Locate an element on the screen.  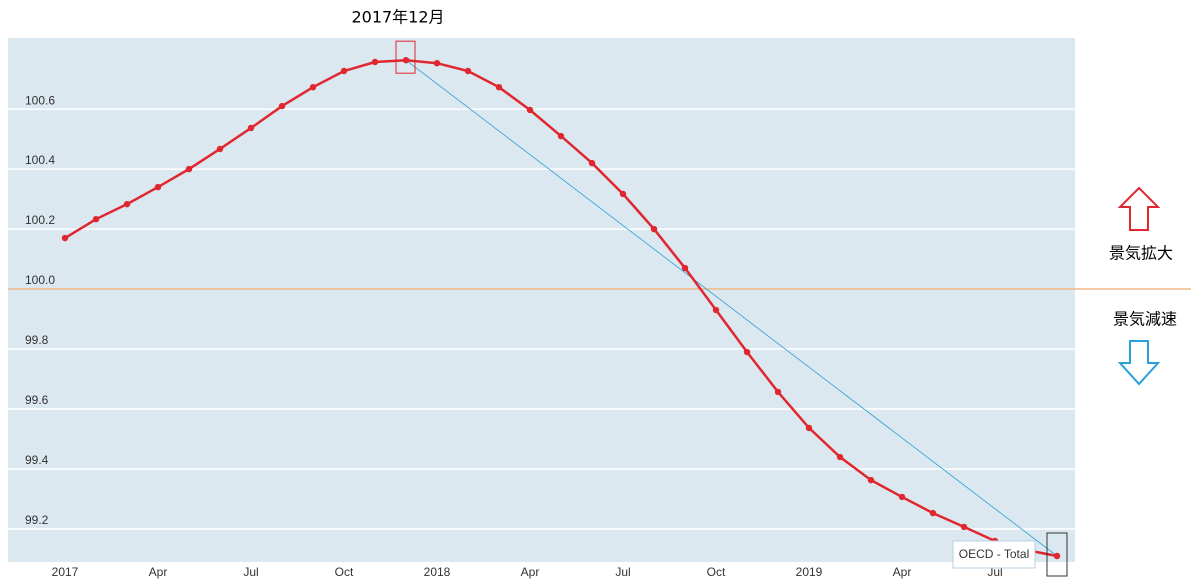
peak-box is located at coordinates (405, 57).